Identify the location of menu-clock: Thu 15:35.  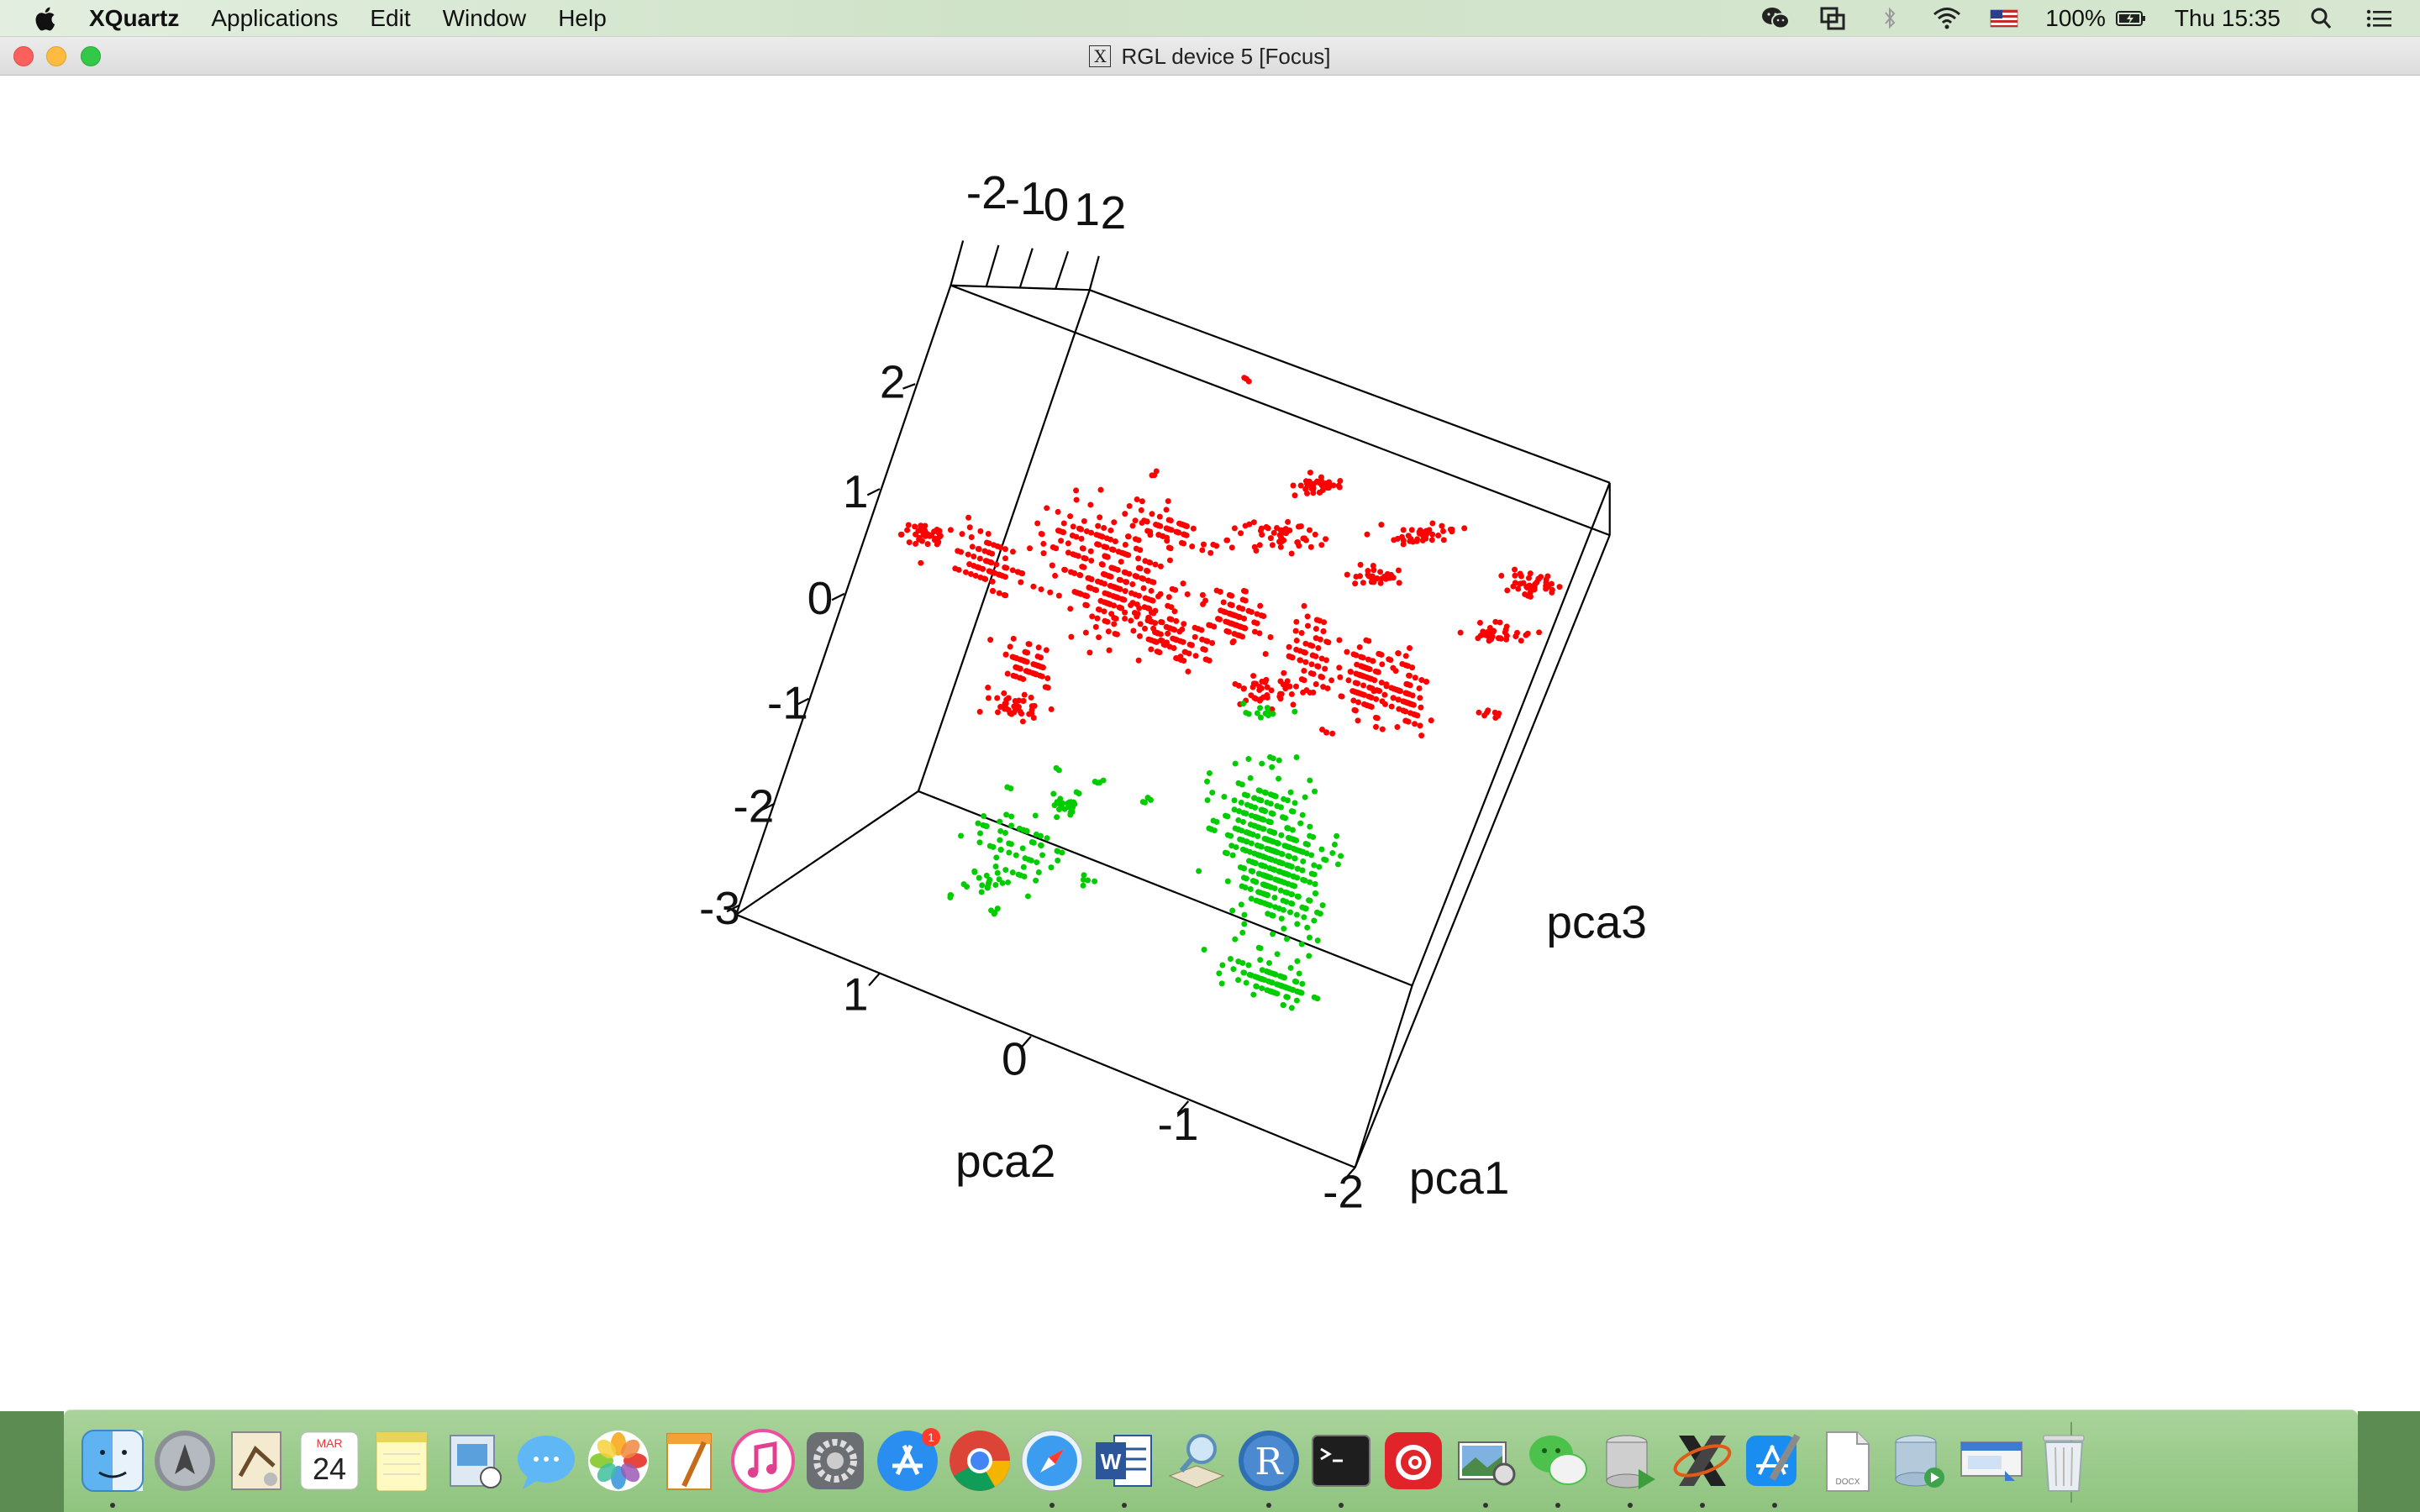
(2227, 18).